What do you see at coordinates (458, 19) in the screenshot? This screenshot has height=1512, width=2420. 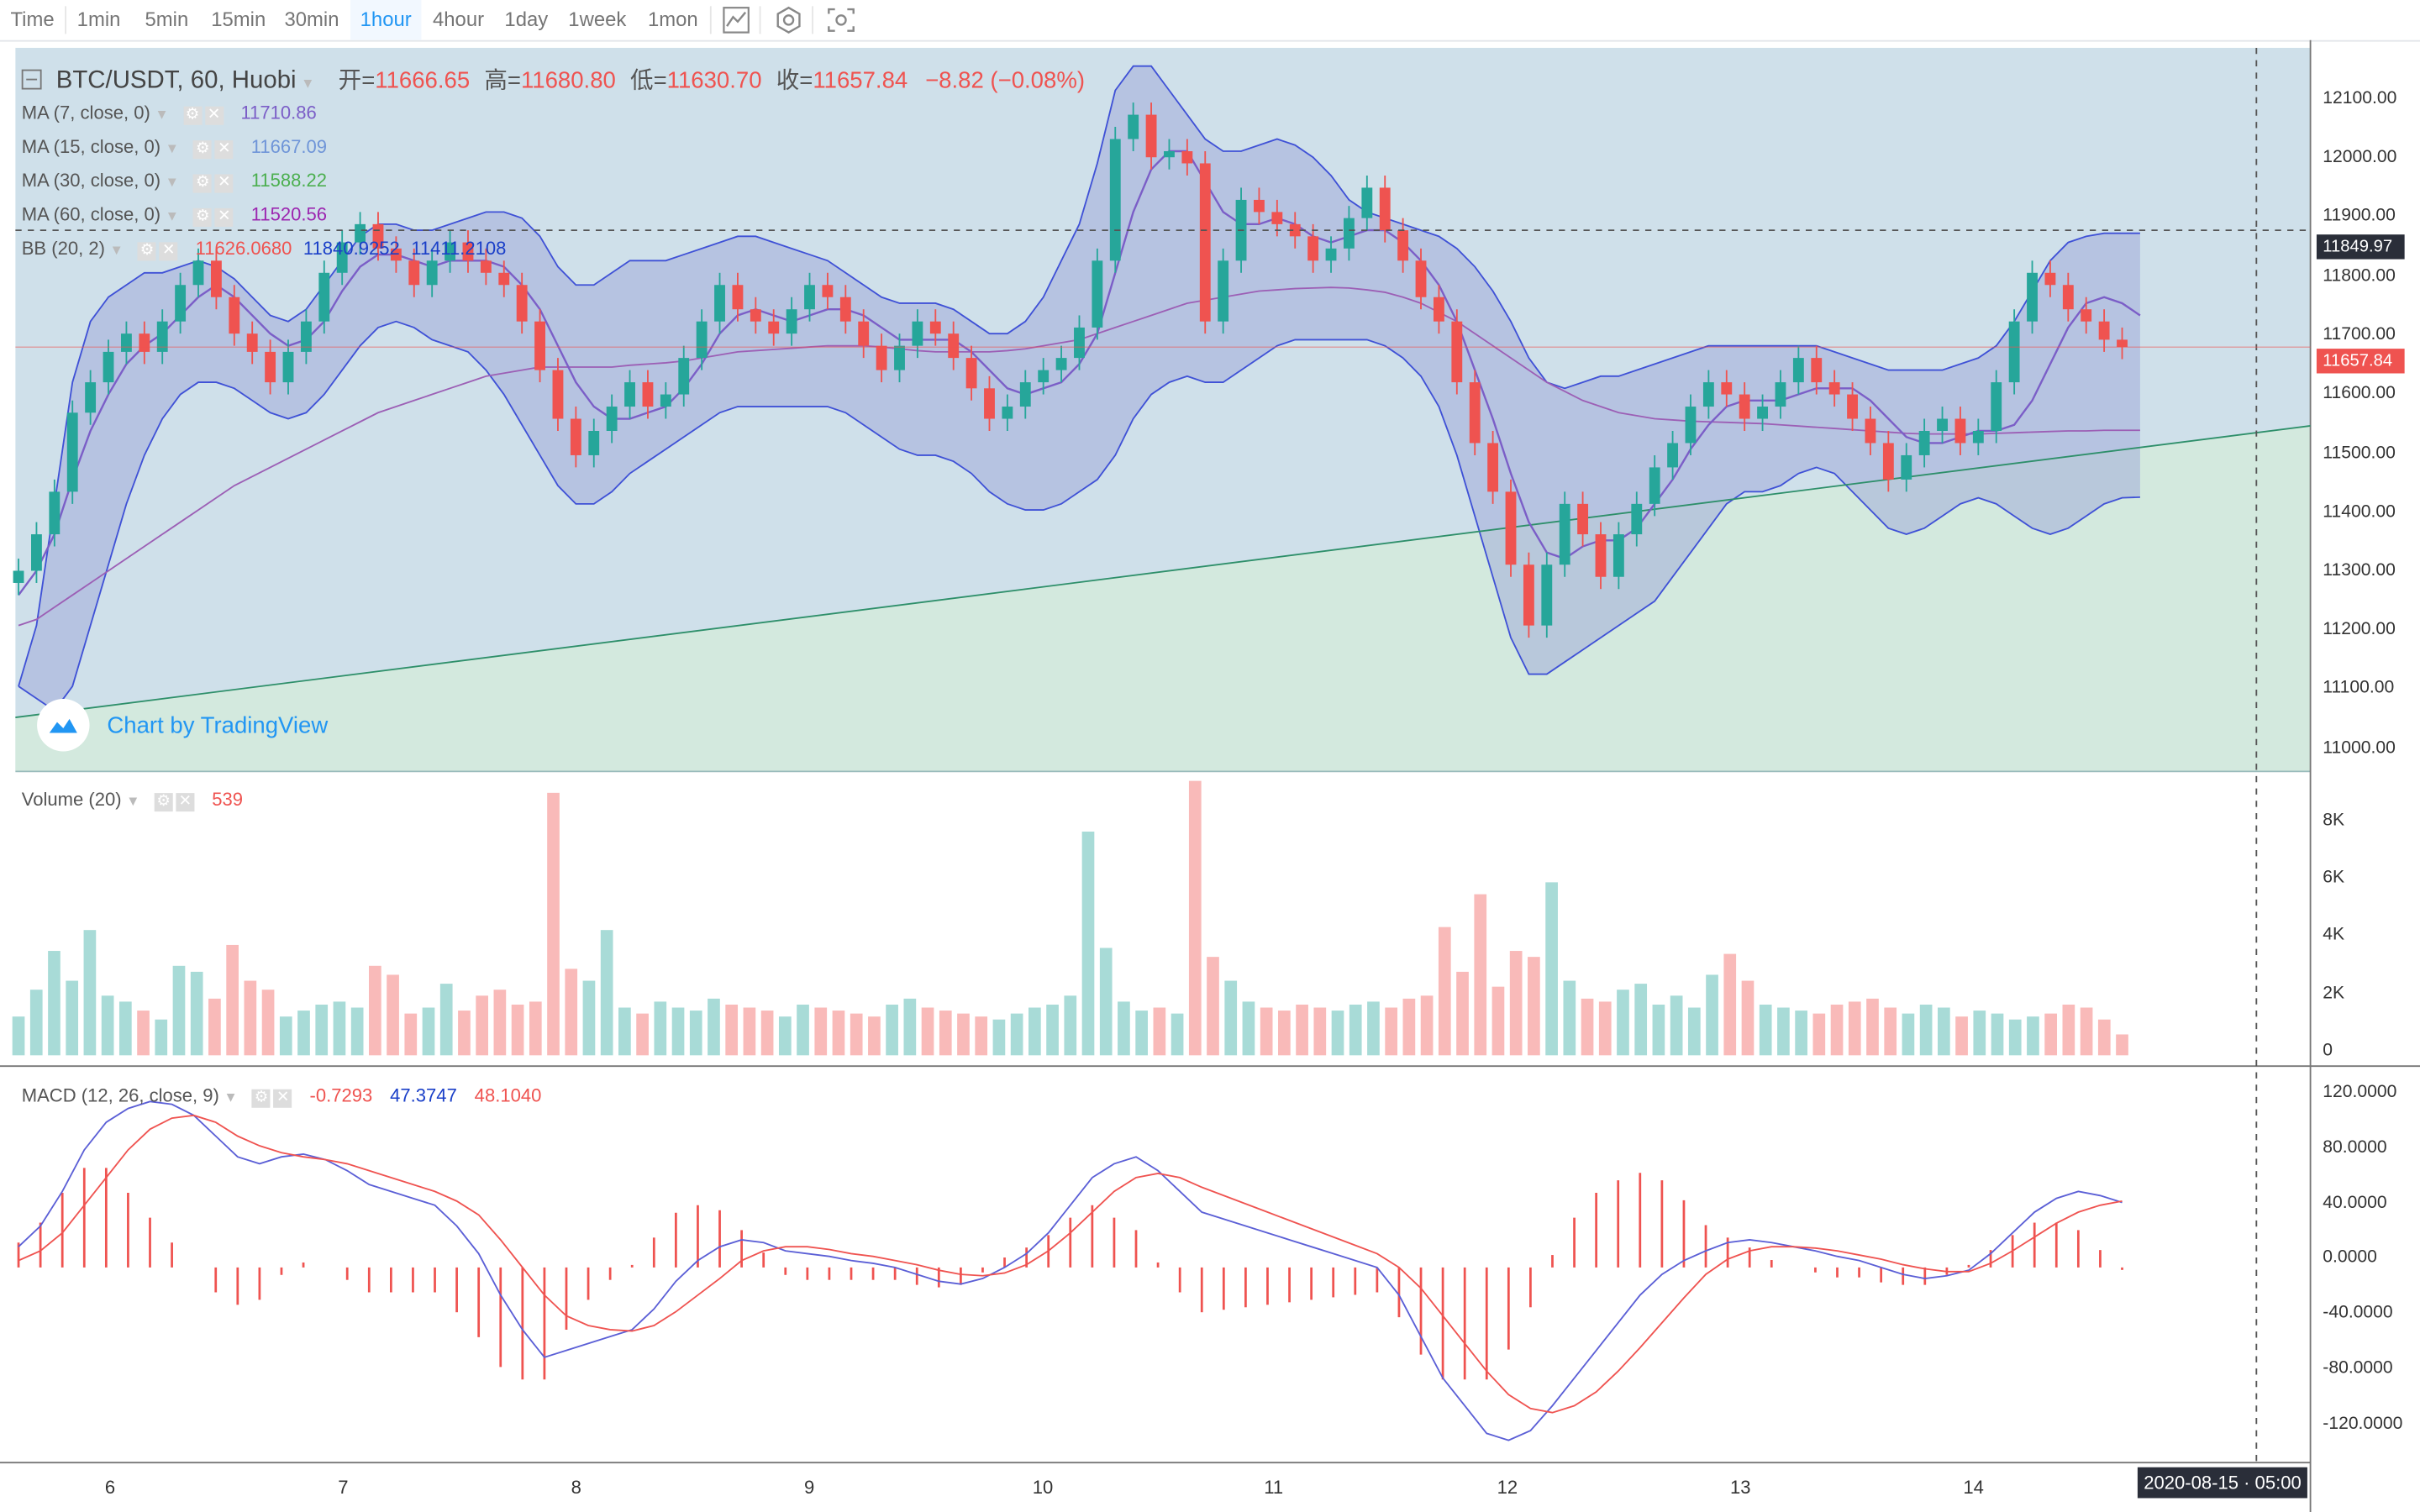 I see `interval-4hour: 4hour` at bounding box center [458, 19].